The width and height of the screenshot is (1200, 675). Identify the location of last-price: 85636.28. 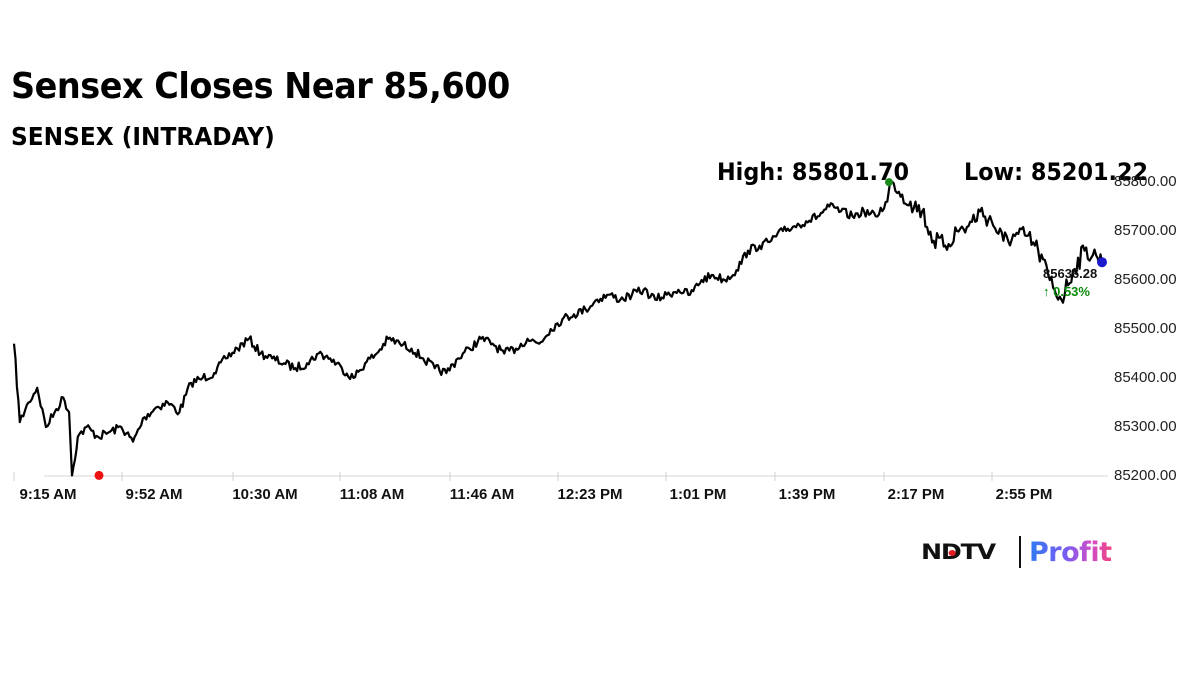
(1070, 273).